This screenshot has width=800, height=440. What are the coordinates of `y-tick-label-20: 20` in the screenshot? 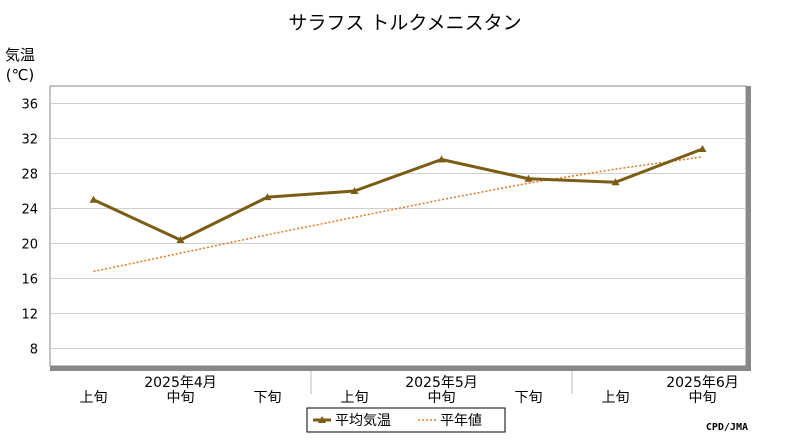 It's located at (29, 245).